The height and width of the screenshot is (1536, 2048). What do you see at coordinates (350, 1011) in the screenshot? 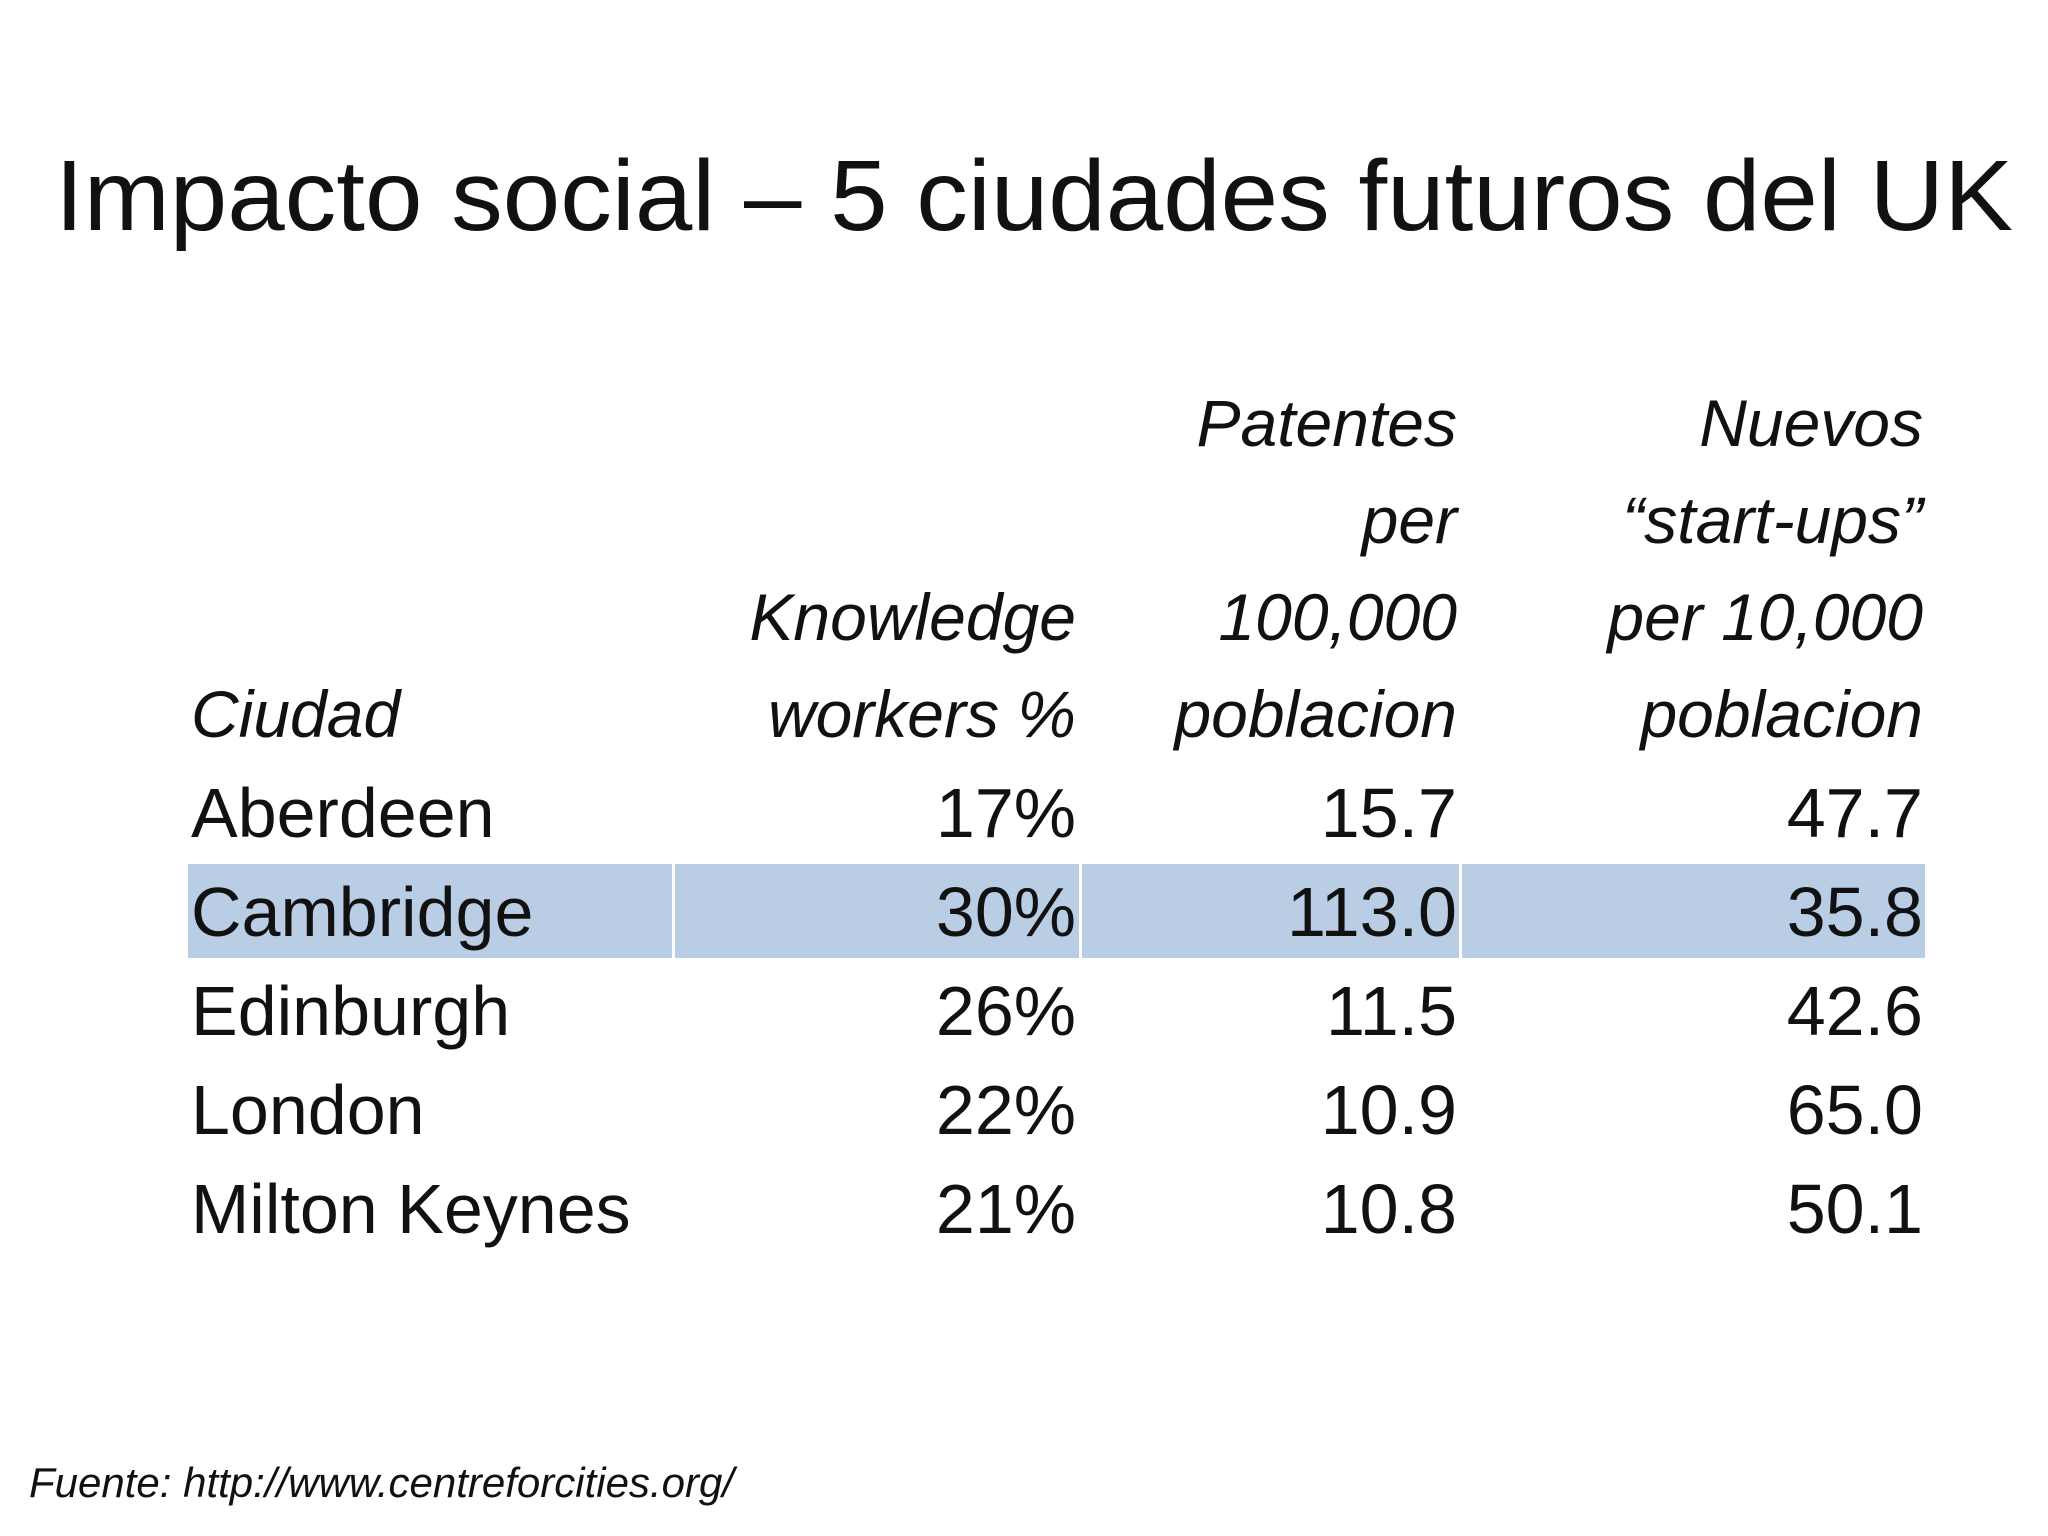
I see `city-name: Edinburgh` at bounding box center [350, 1011].